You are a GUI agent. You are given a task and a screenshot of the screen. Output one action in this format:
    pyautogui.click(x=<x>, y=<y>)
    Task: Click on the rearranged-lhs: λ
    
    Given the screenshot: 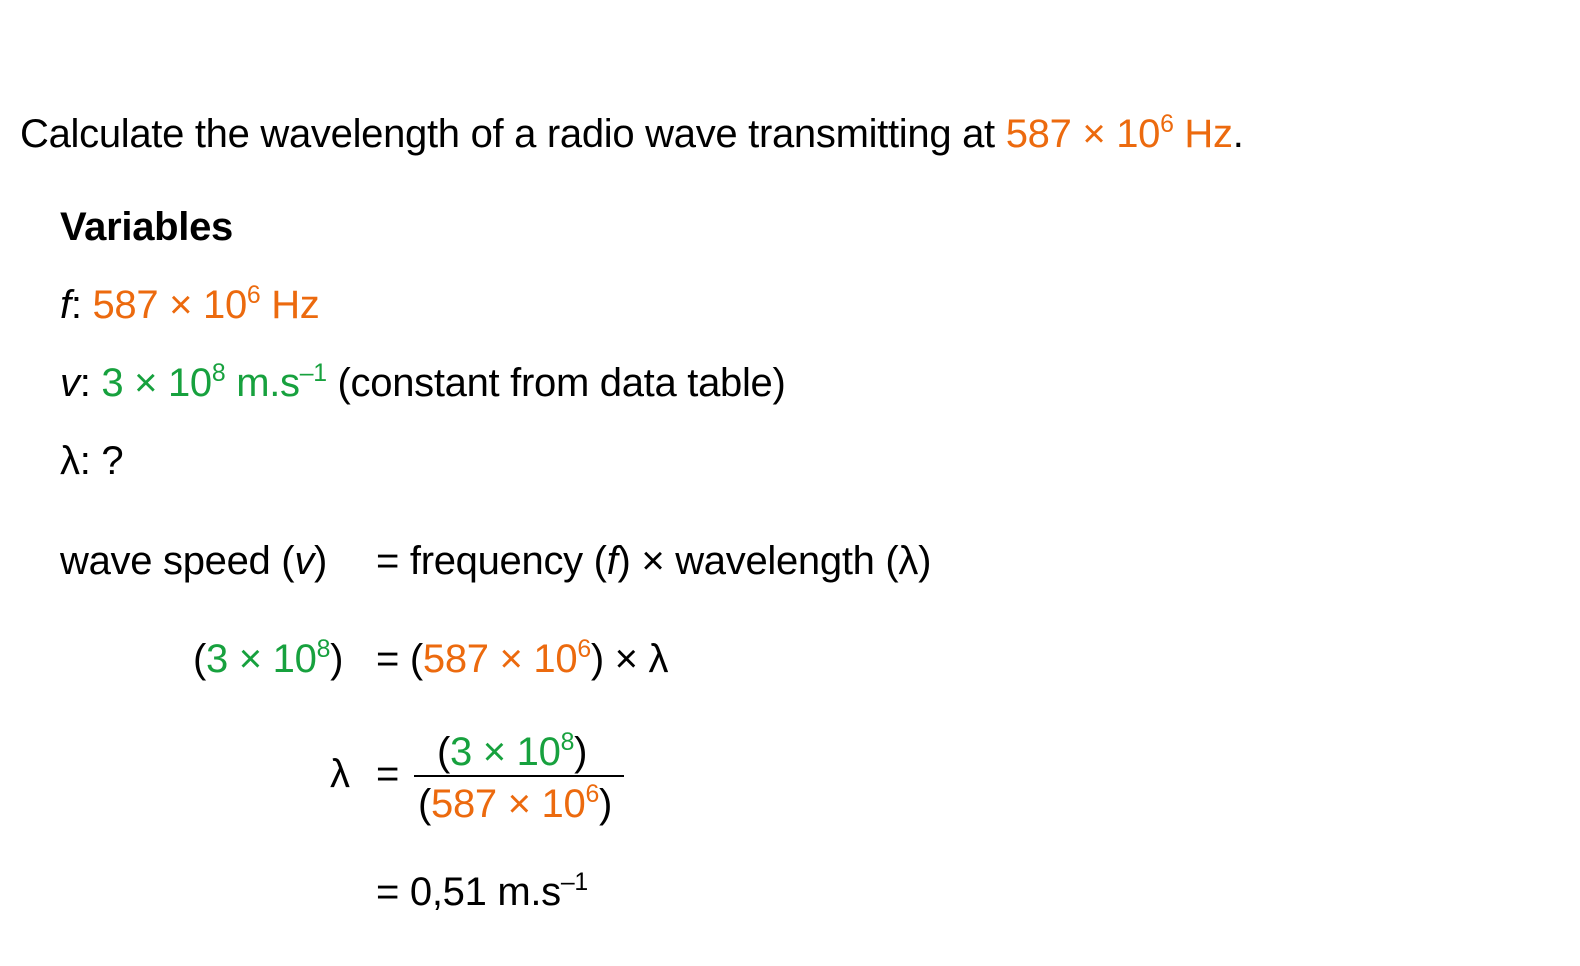 What is the action you would take?
    pyautogui.click(x=340, y=774)
    